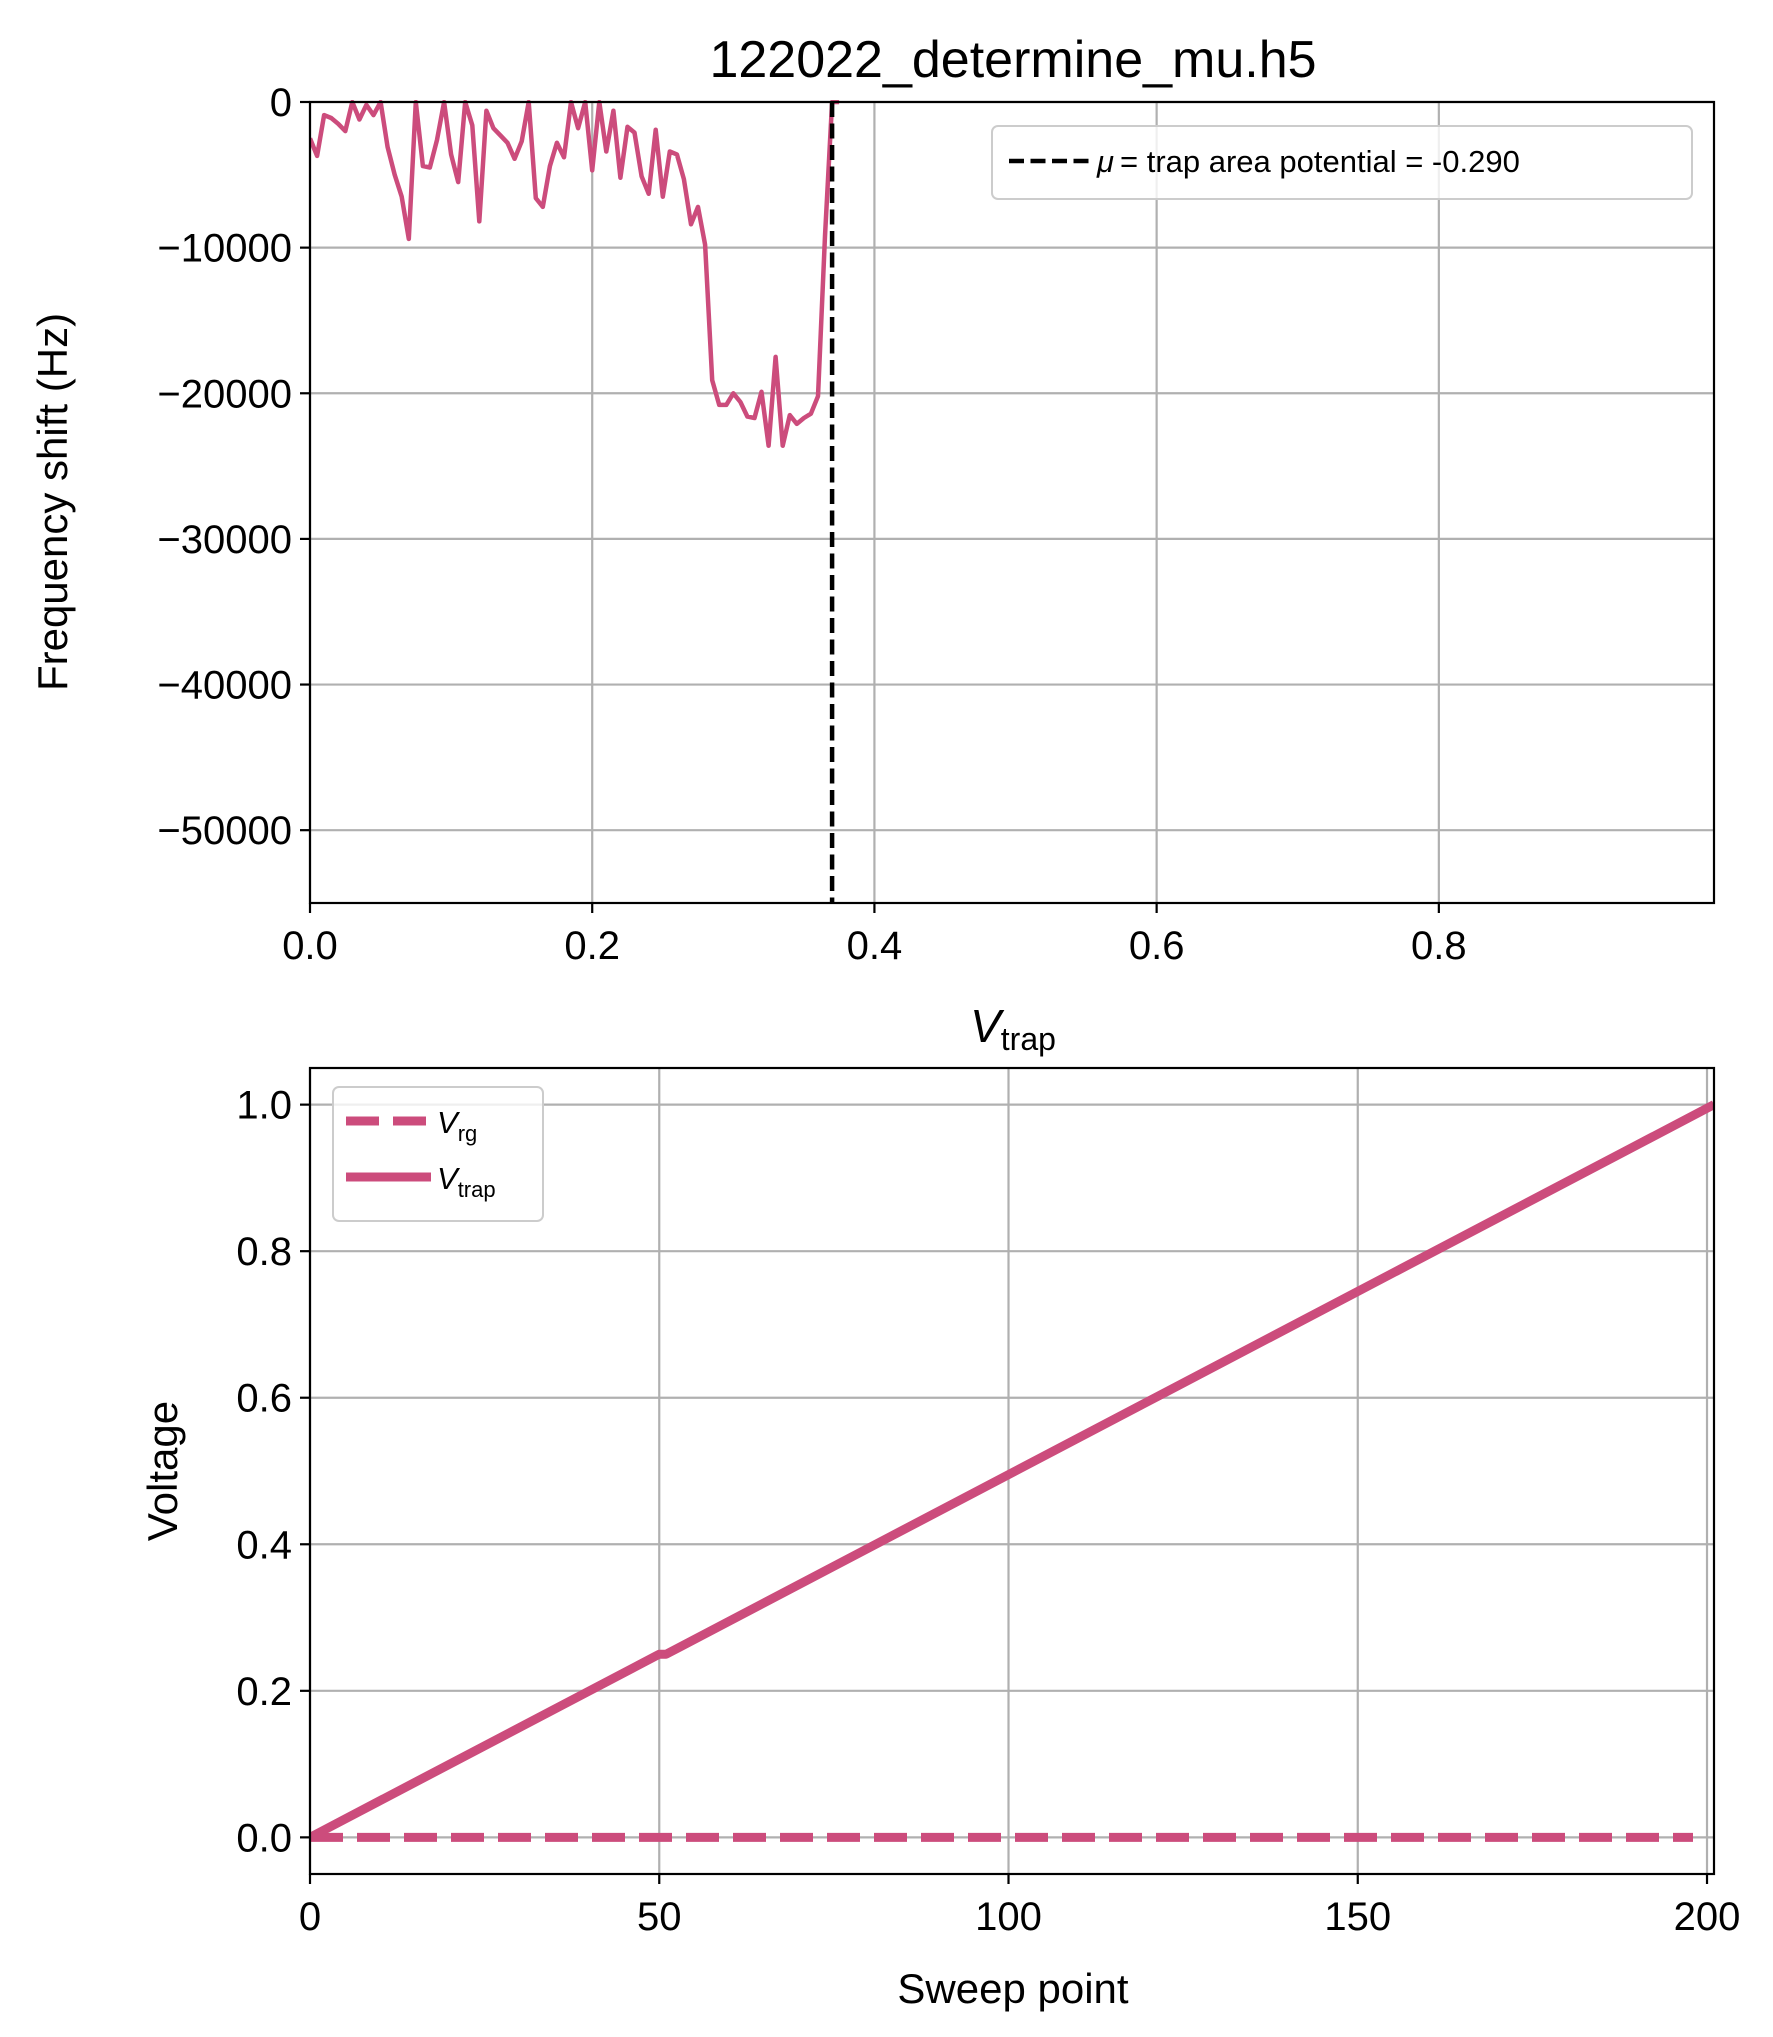 The image size is (1773, 2037). Describe the element at coordinates (264, 1252) in the screenshot. I see `p2-y-tick-label: 0.8` at that location.